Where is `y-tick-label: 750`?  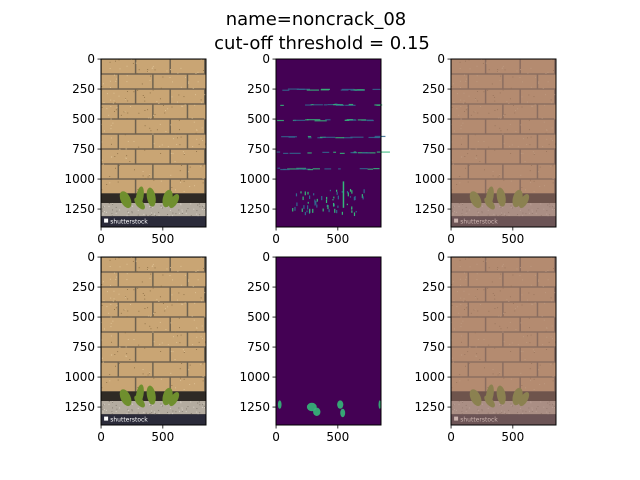 y-tick-label: 750 is located at coordinates (83, 149).